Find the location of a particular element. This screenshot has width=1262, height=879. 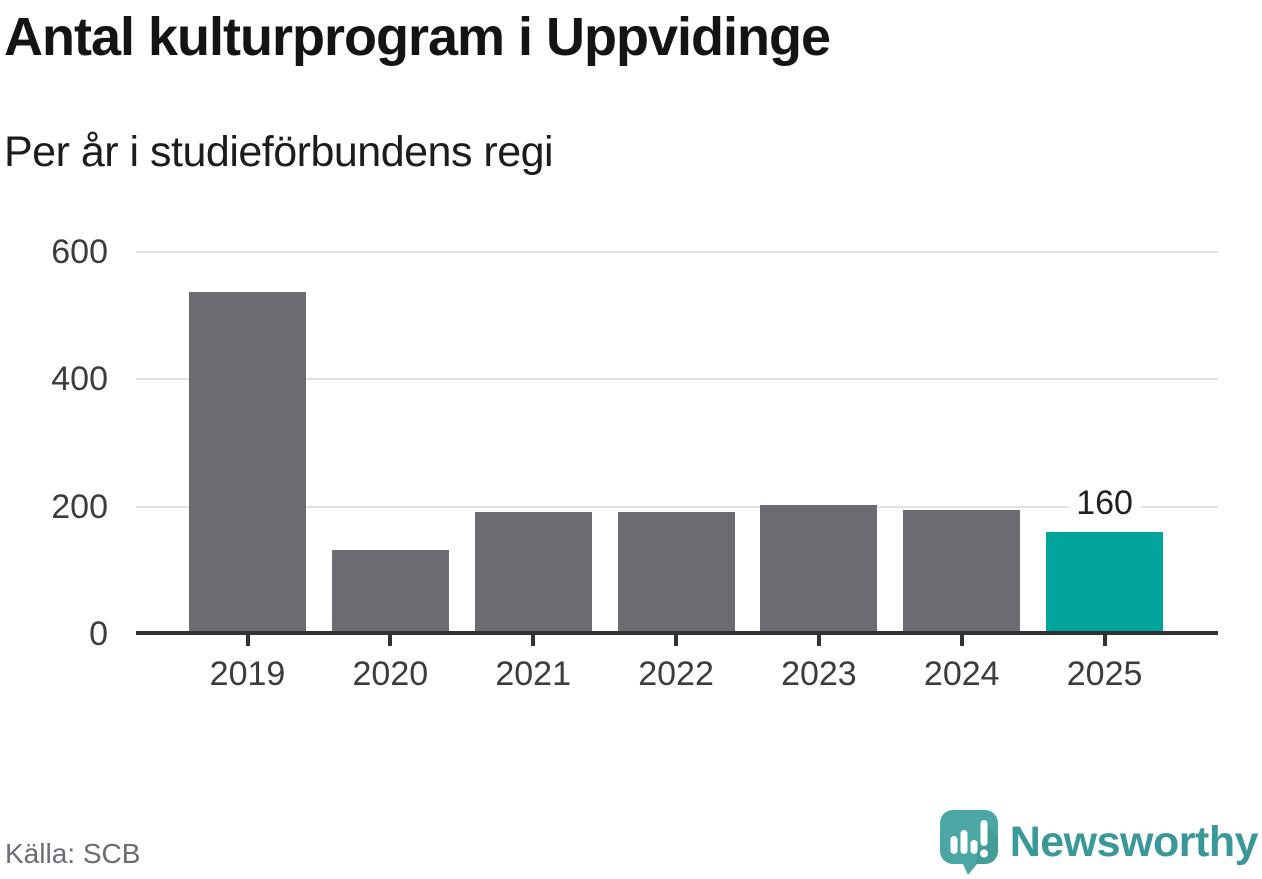

newsworthy-wordmark: Newsworthy is located at coordinates (1134, 841).